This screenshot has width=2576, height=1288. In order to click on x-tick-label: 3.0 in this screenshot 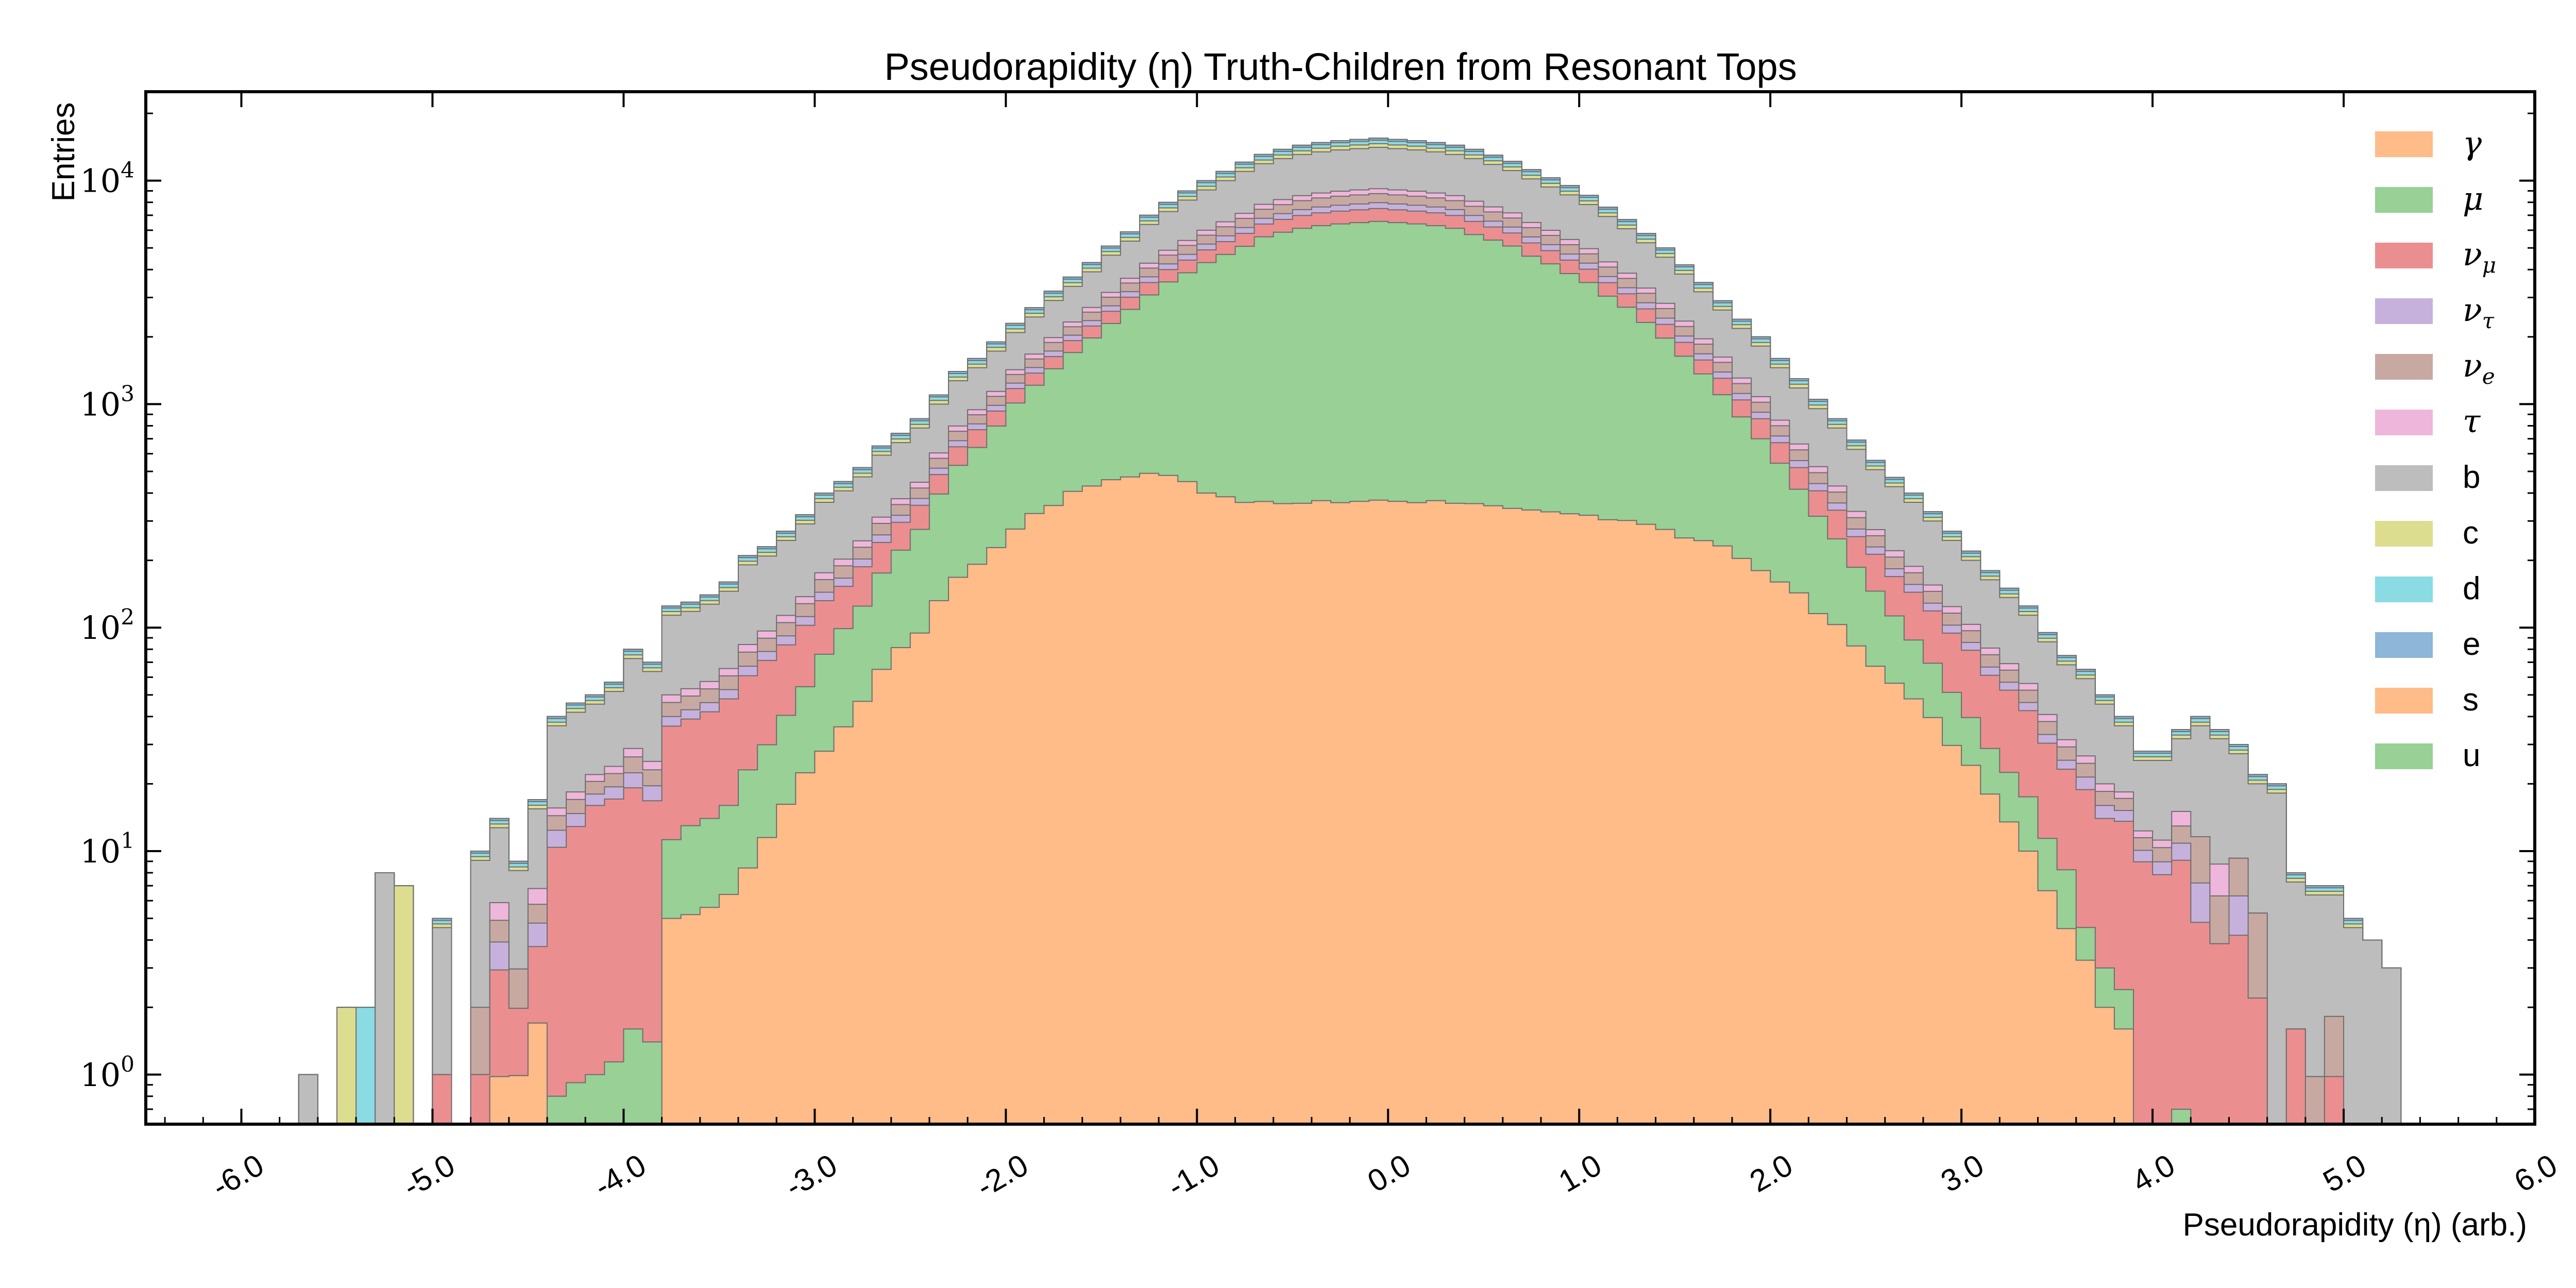, I will do `click(1963, 1173)`.